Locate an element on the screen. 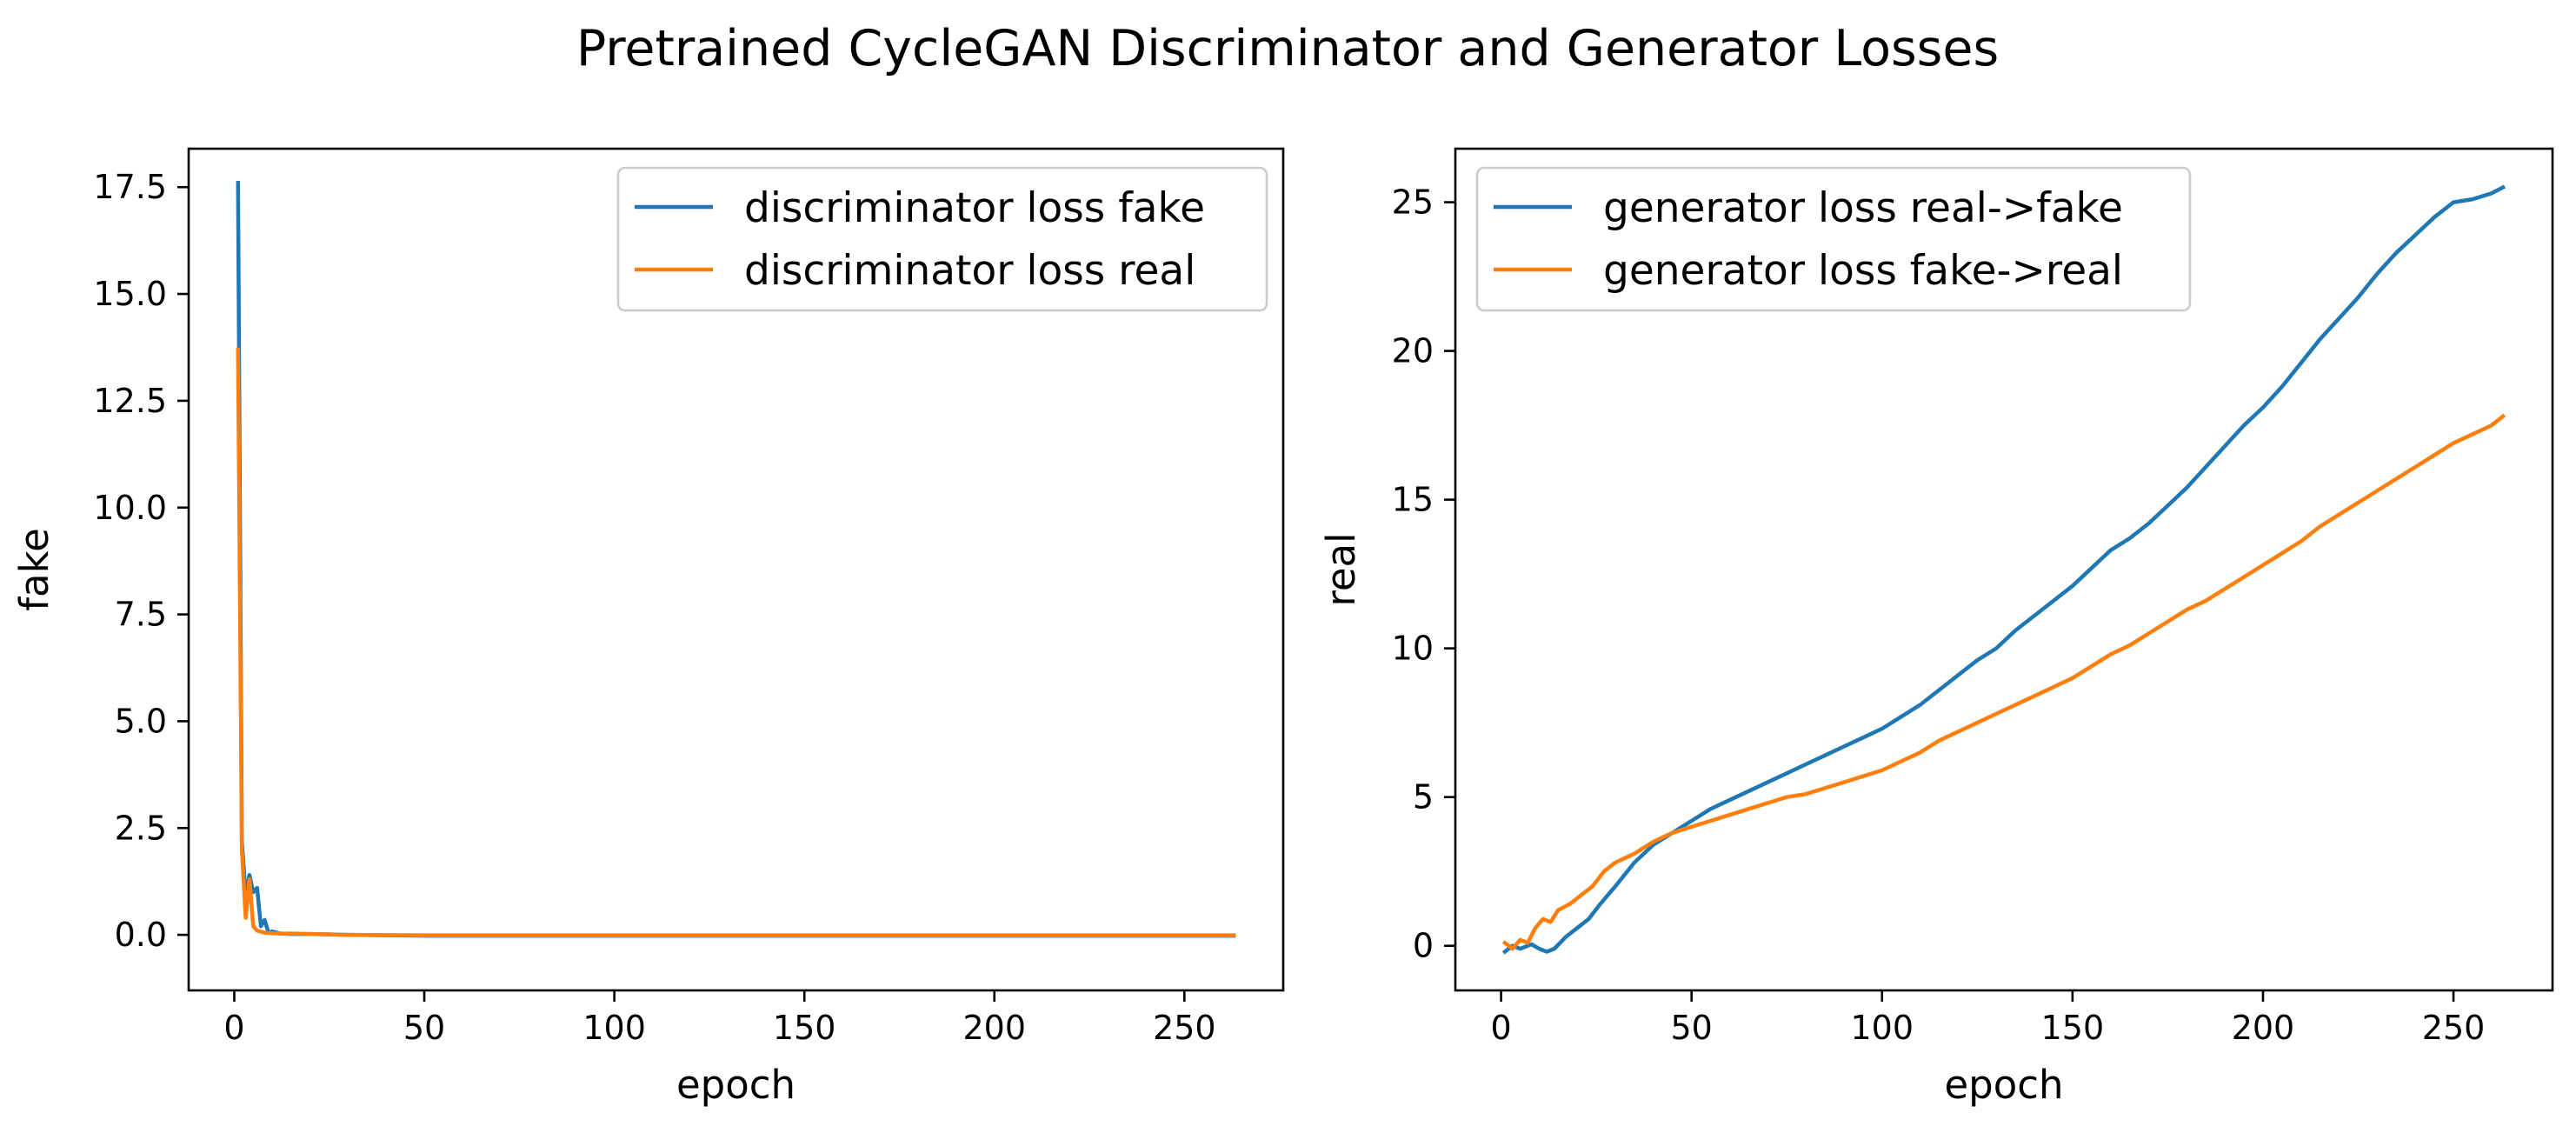  y-tick-label: 0 is located at coordinates (1423, 946).